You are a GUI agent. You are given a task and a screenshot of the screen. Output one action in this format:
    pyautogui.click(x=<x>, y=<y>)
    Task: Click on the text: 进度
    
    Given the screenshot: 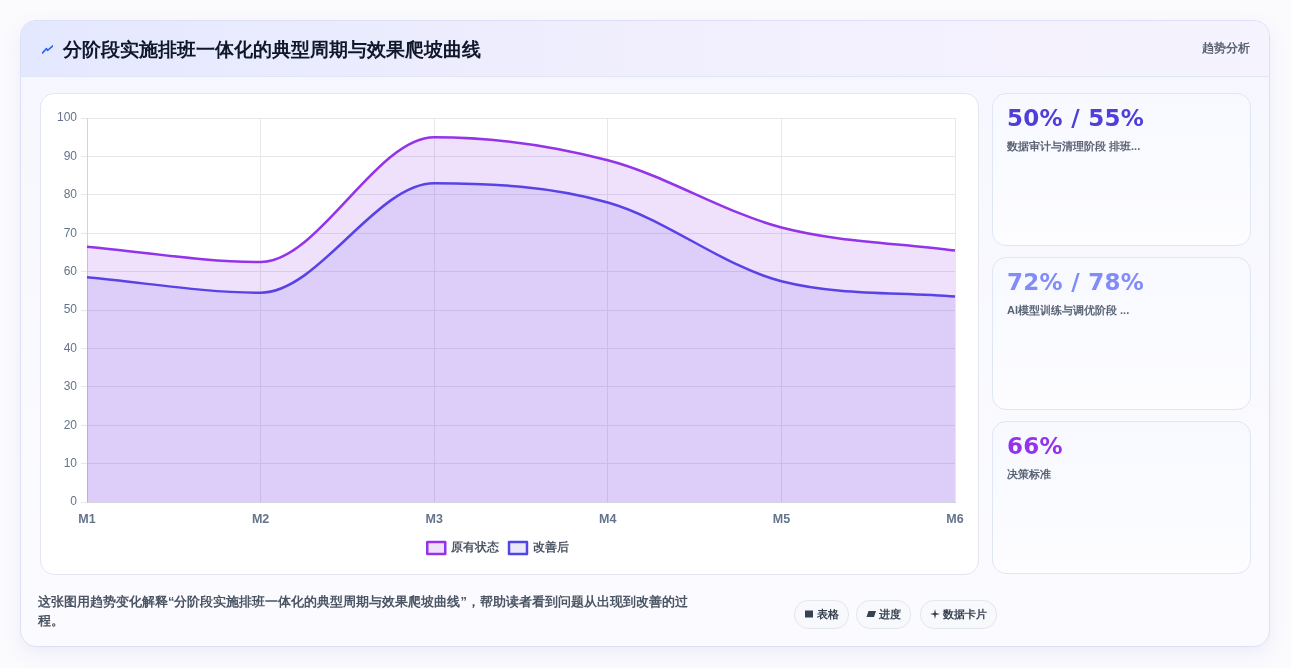 What is the action you would take?
    pyautogui.click(x=890, y=614)
    